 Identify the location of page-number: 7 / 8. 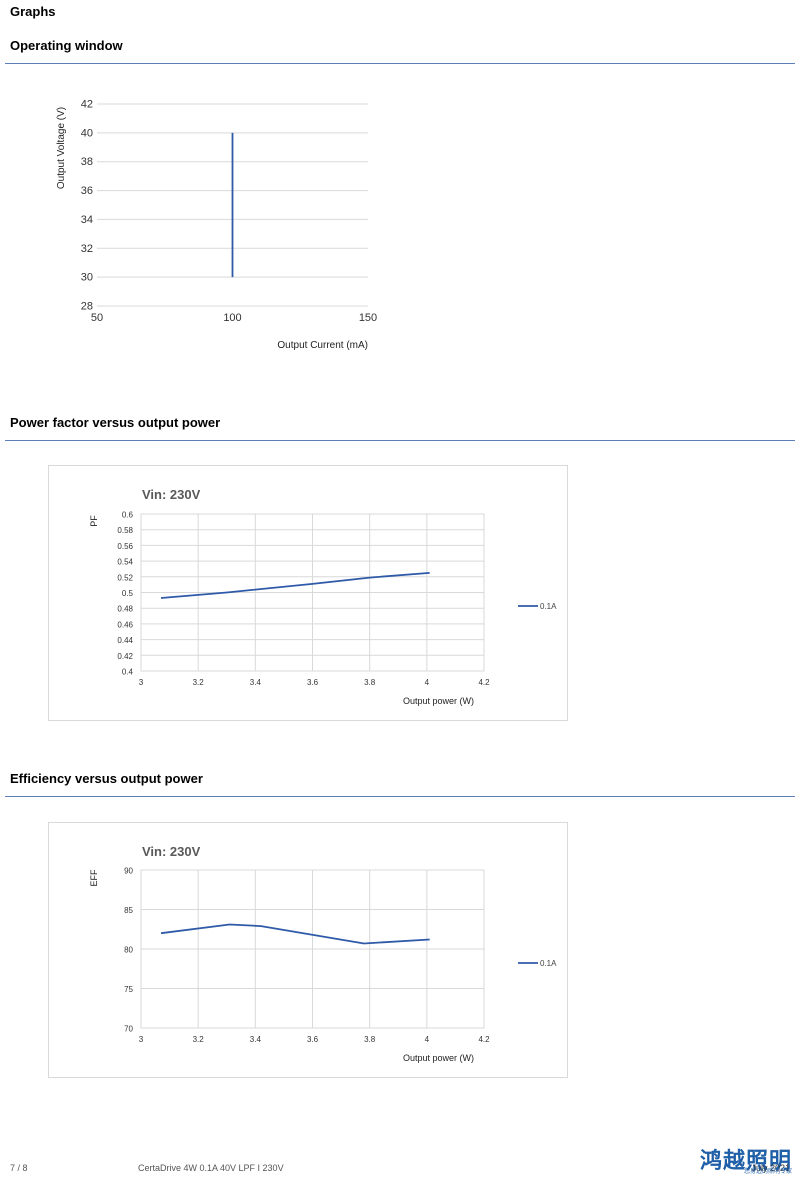
(19, 1168).